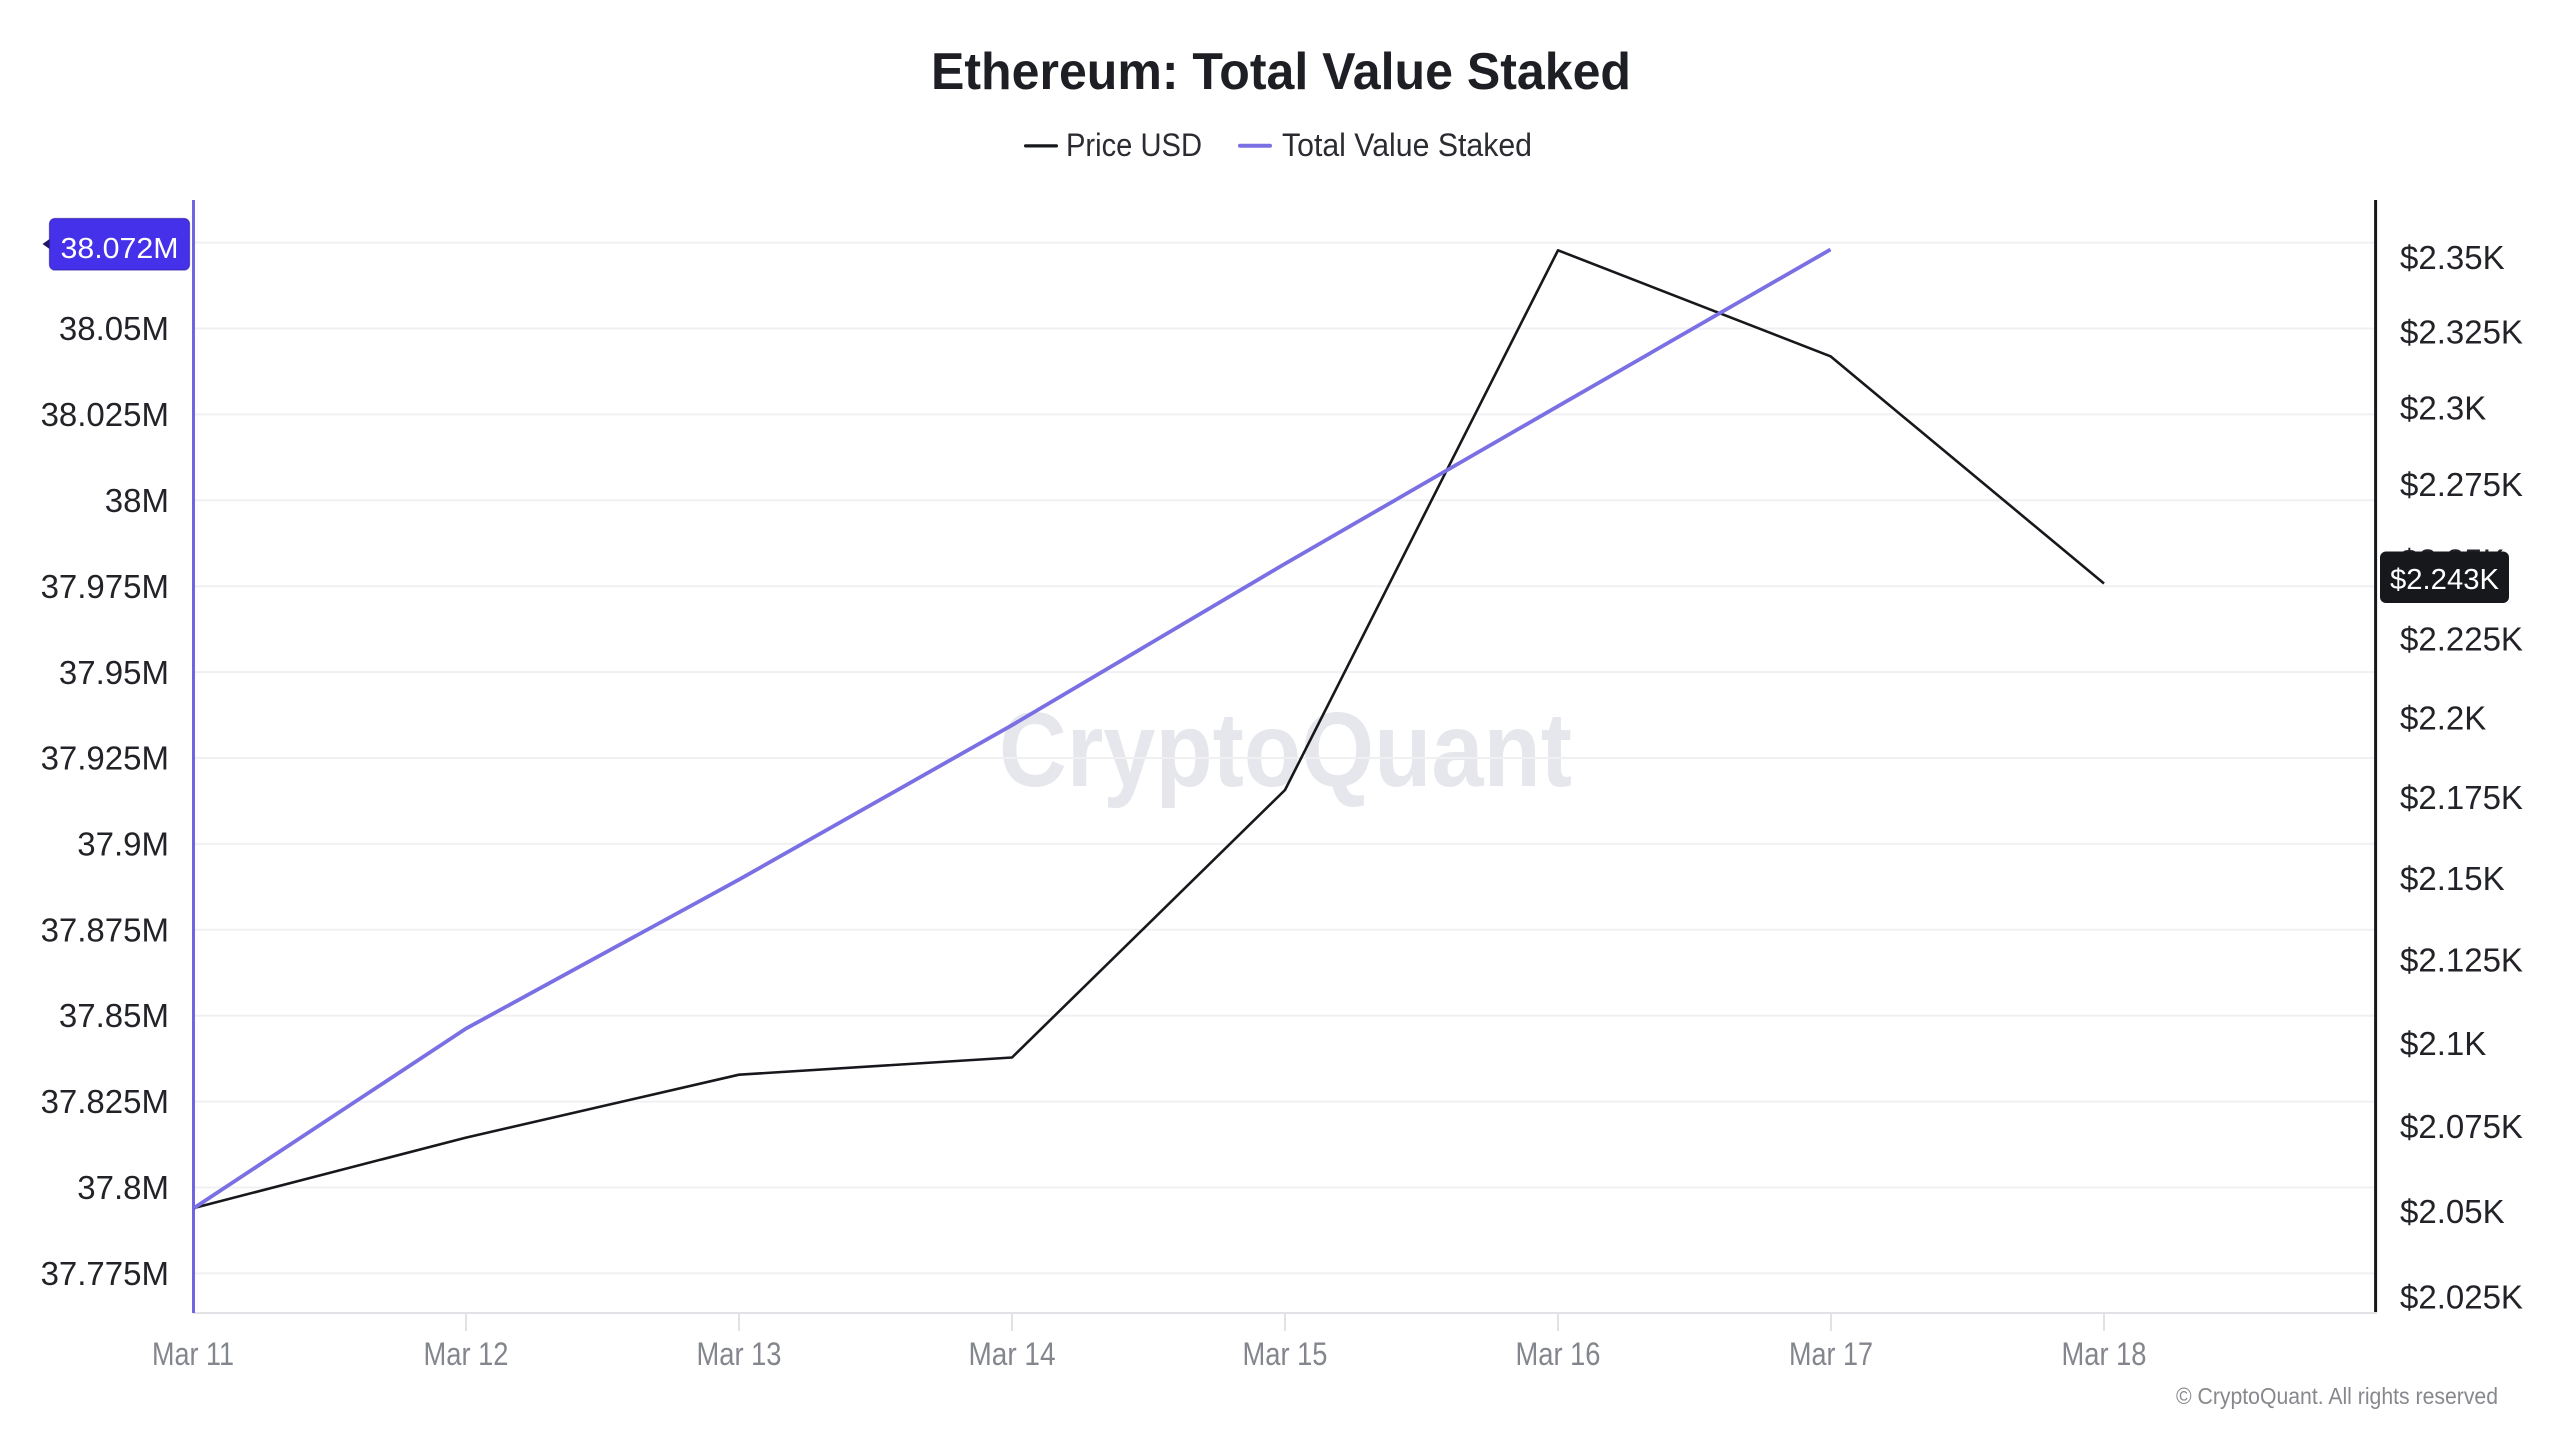 Image resolution: width=2560 pixels, height=1445 pixels. I want to click on svg-text: Mar 14, so click(1012, 1354).